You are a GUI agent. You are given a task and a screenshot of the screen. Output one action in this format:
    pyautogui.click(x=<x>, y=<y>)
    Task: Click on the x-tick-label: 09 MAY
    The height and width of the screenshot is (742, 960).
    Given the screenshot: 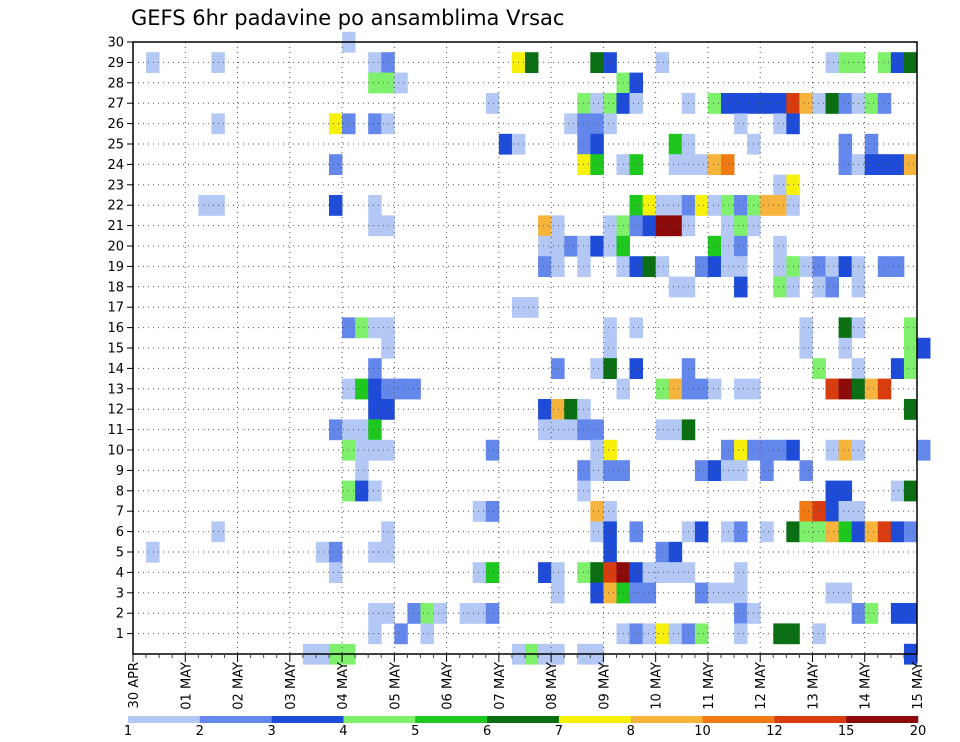 What is the action you would take?
    pyautogui.click(x=604, y=686)
    